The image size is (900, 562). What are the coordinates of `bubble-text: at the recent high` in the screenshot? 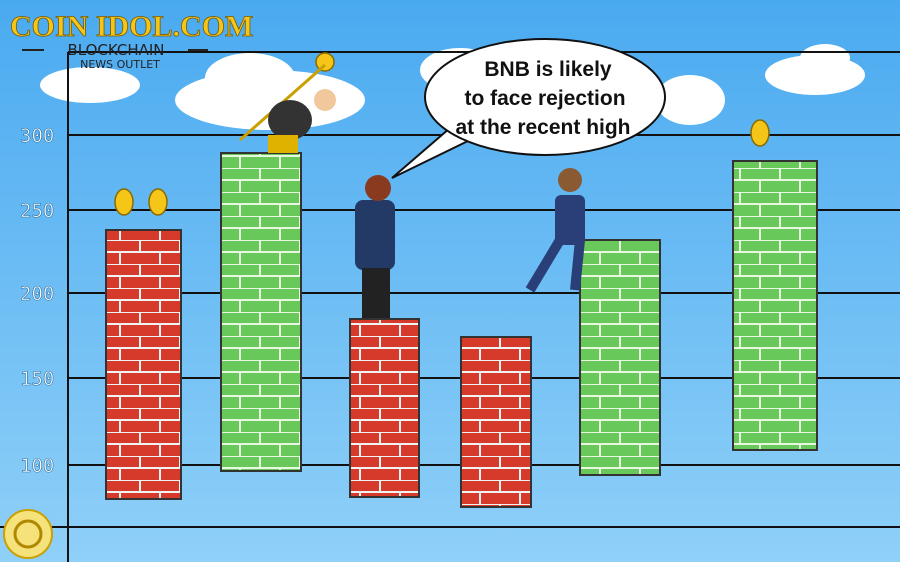 It's located at (542, 127).